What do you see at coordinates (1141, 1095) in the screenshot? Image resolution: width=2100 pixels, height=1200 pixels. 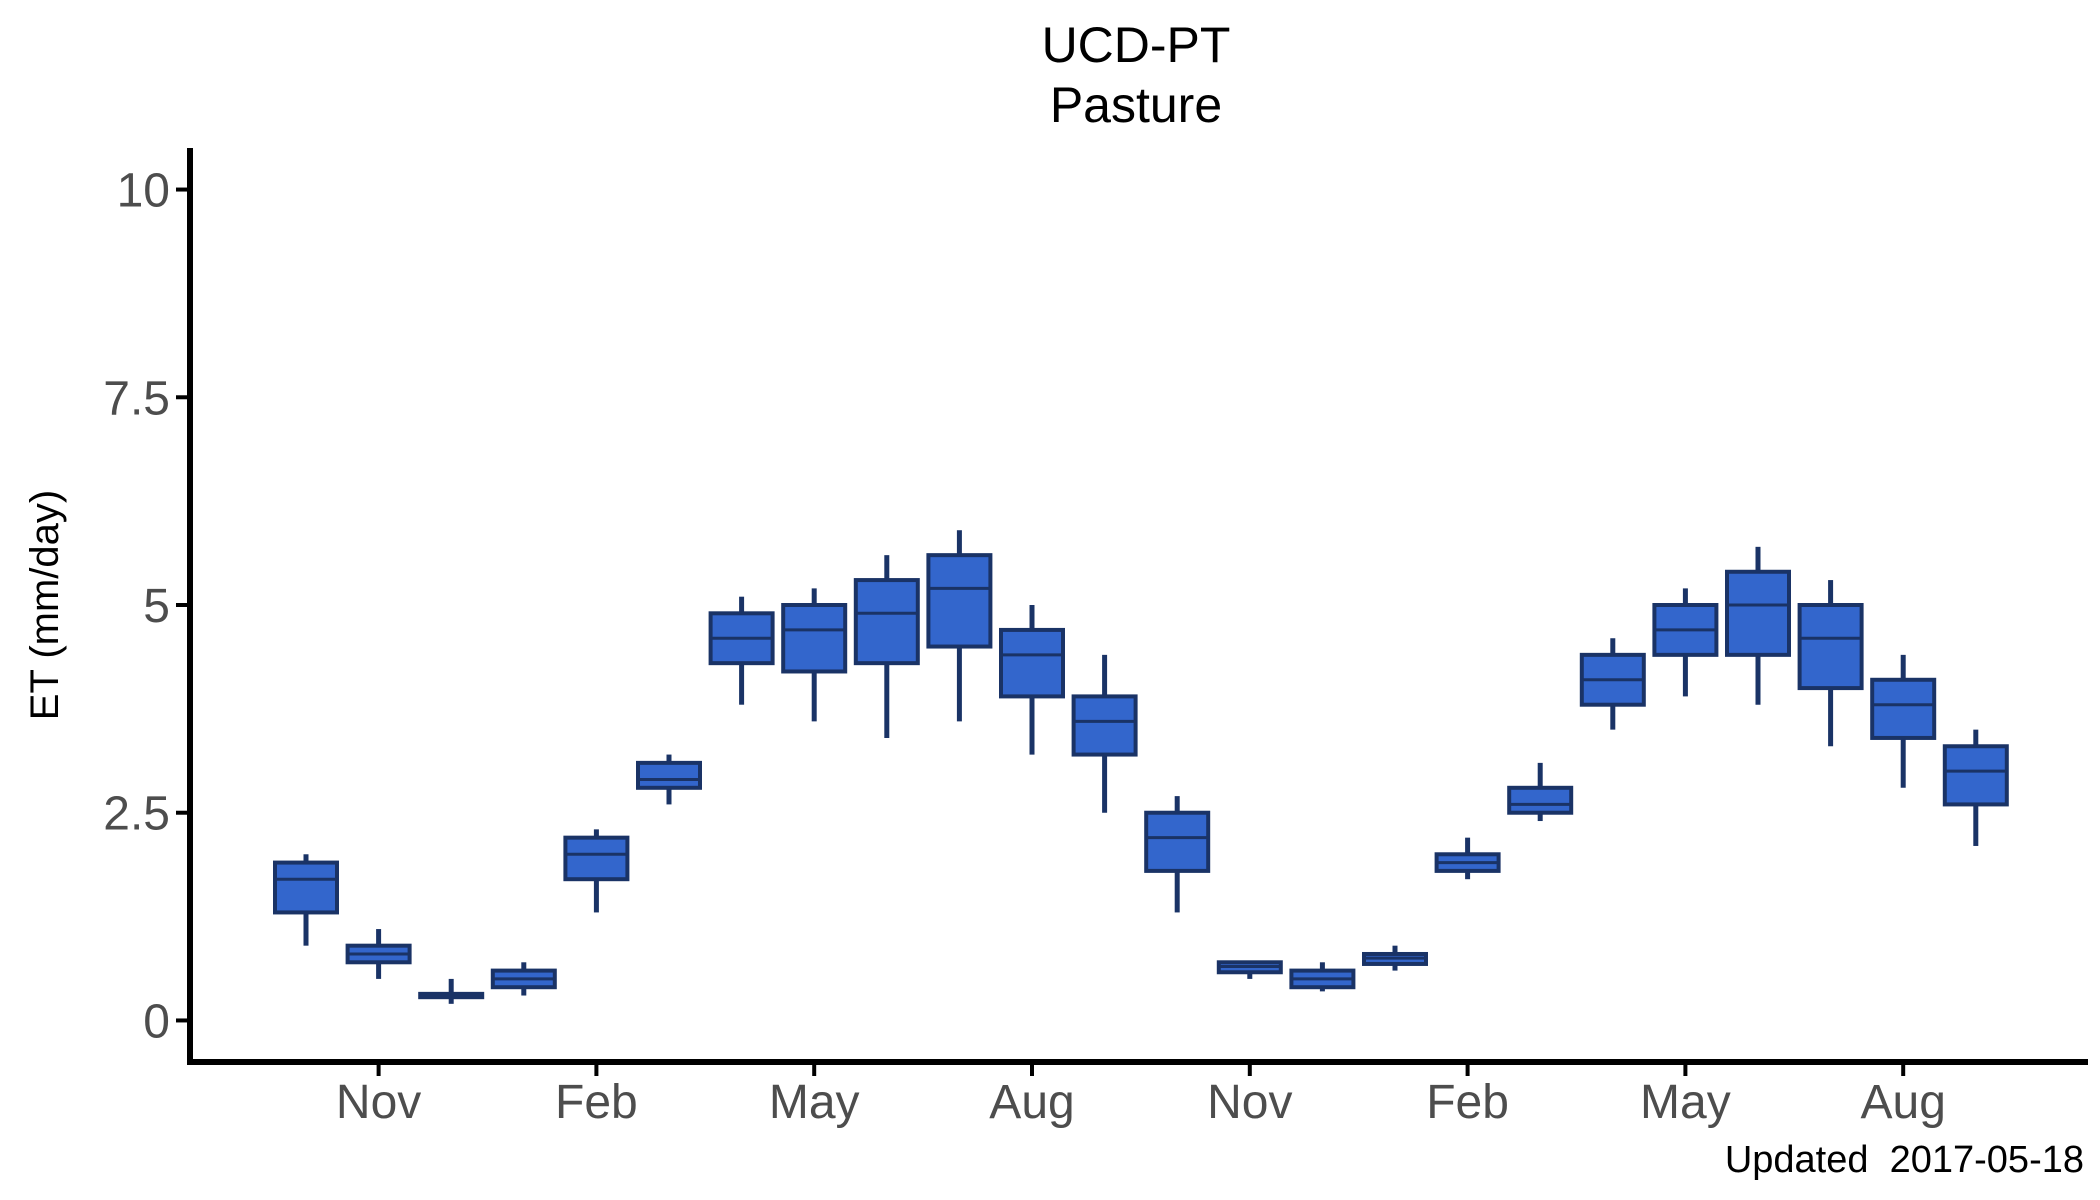 I see `x-ticks-layer: Nov Feb May Aug Nov Feb May Aug` at bounding box center [1141, 1095].